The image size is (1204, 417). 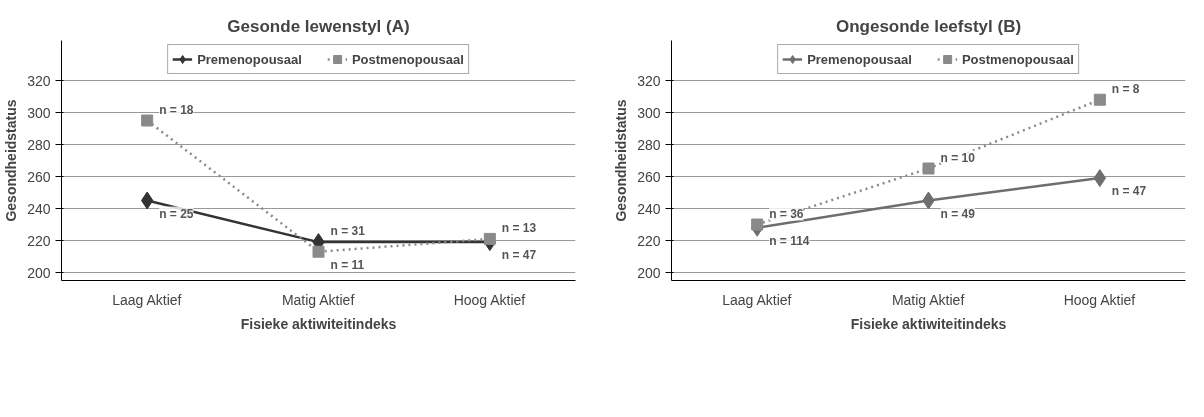 I want to click on annotation: n = 36, so click(x=786, y=213).